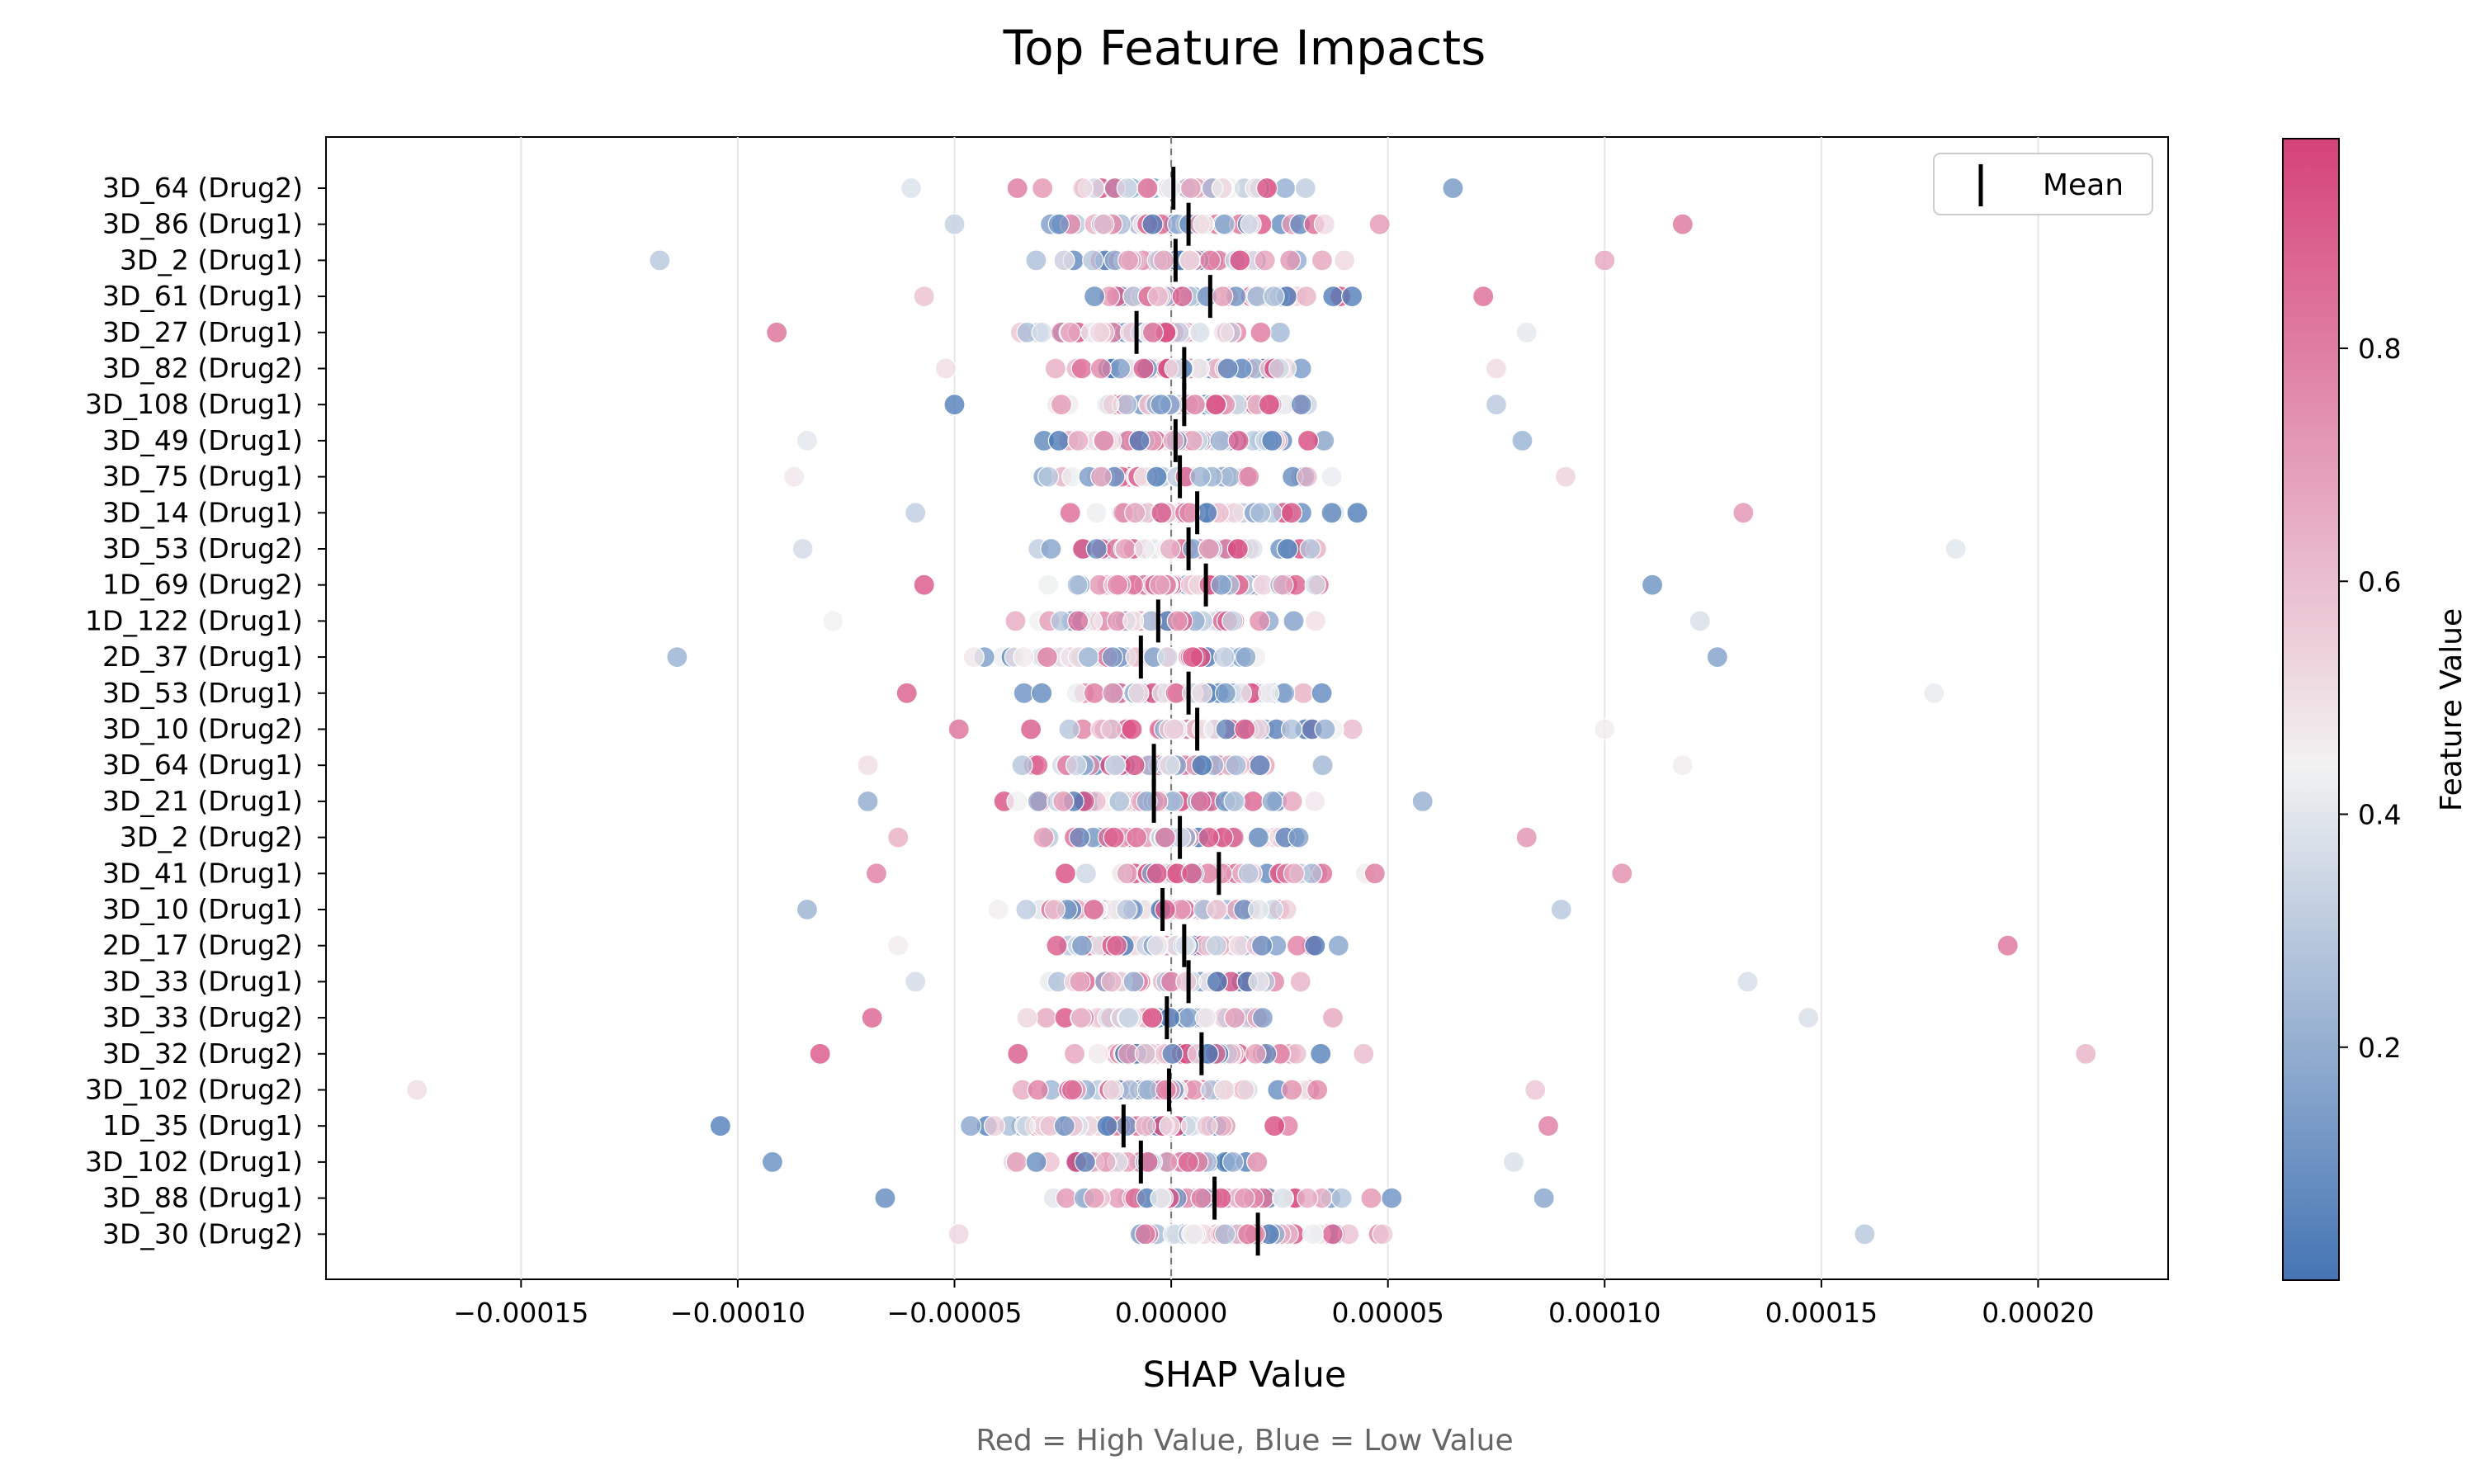 The image size is (2490, 1484). What do you see at coordinates (1245, 1375) in the screenshot?
I see `x-axis-label: SHAP Value` at bounding box center [1245, 1375].